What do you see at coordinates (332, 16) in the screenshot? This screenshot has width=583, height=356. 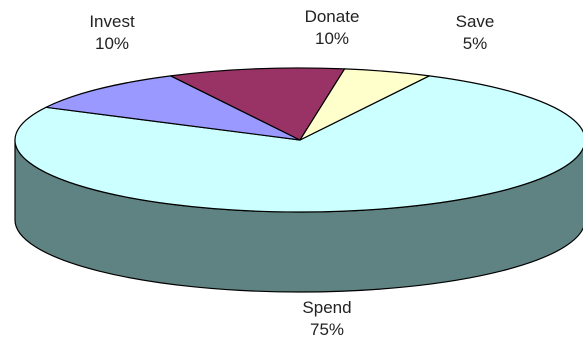 I see `slice-label-donate: Donate` at bounding box center [332, 16].